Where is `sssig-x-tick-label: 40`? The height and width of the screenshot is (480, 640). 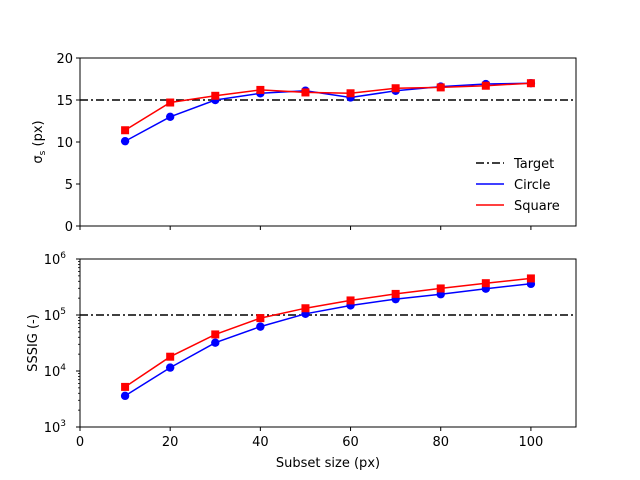 sssig-x-tick-label: 40 is located at coordinates (260, 442).